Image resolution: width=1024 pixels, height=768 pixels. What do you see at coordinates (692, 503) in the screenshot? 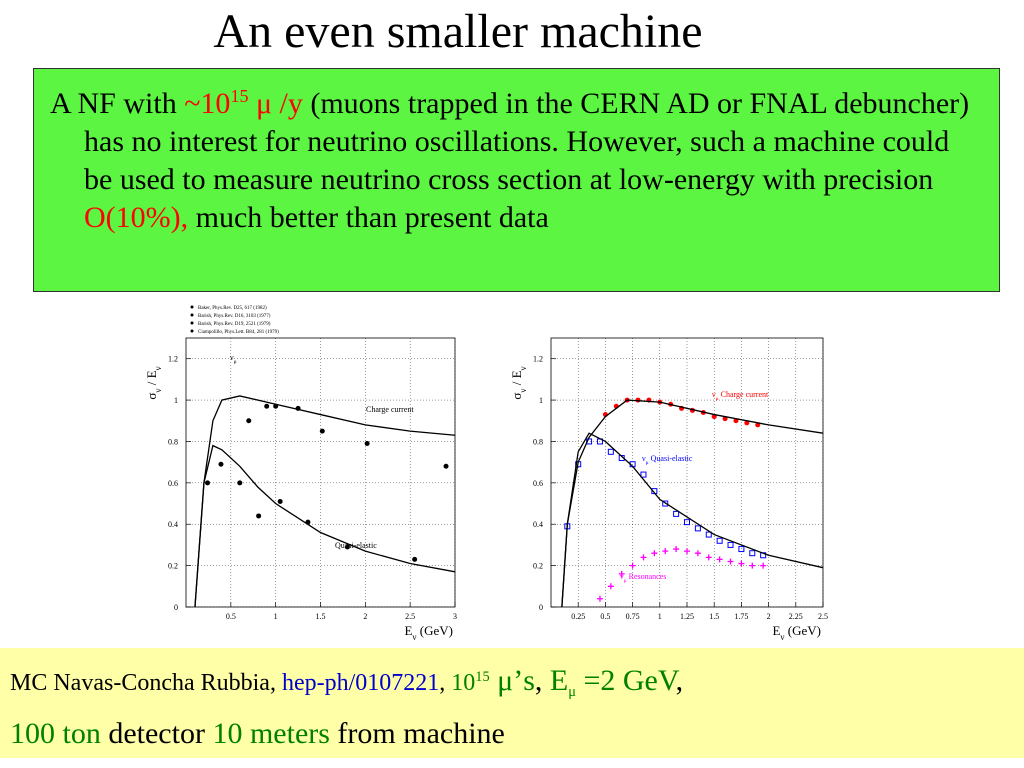
I see `curve` at bounding box center [692, 503].